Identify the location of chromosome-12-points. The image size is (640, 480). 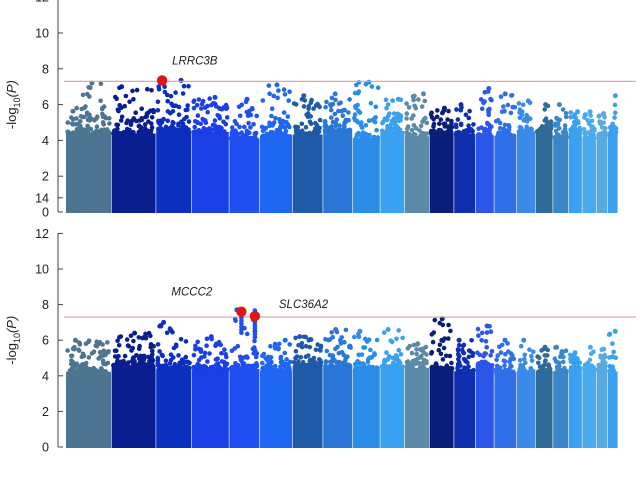
(442, 382).